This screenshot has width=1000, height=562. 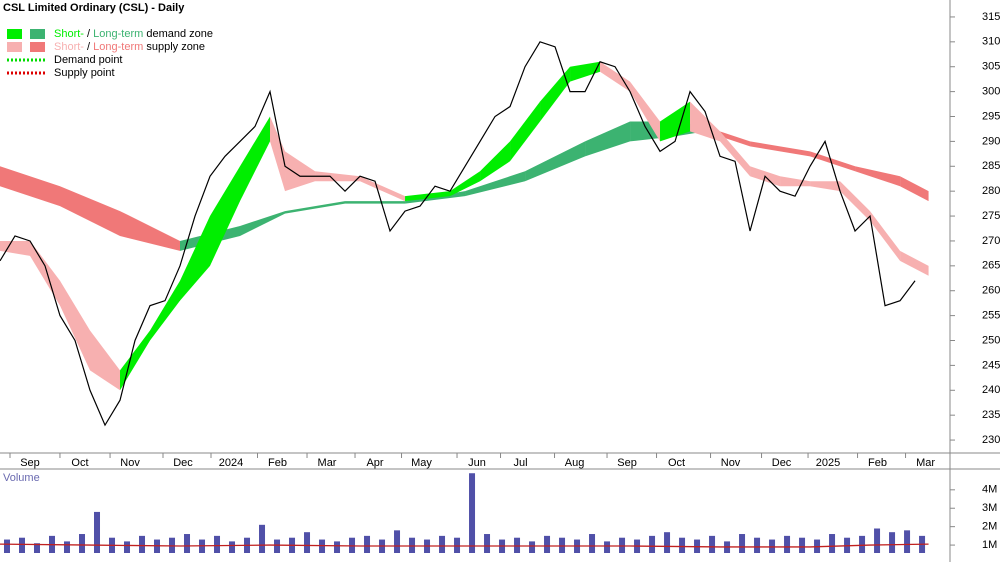 What do you see at coordinates (520, 463) in the screenshot?
I see `x-tick-label: Jul` at bounding box center [520, 463].